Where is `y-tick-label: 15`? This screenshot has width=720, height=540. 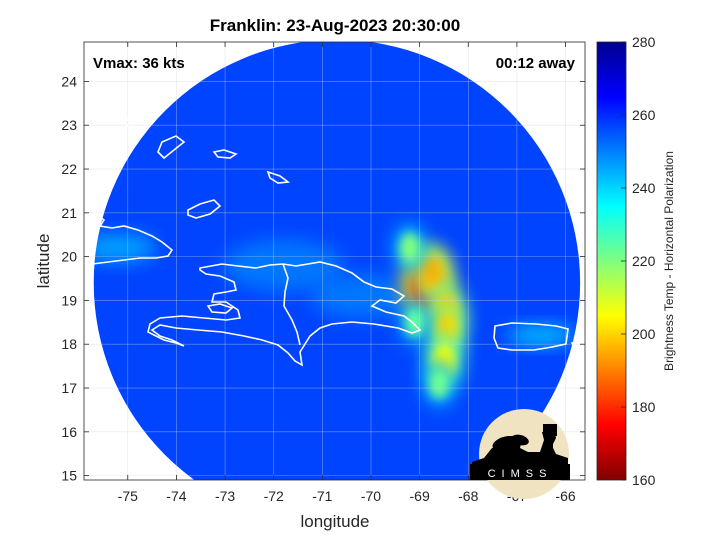
y-tick-label: 15 is located at coordinates (69, 476).